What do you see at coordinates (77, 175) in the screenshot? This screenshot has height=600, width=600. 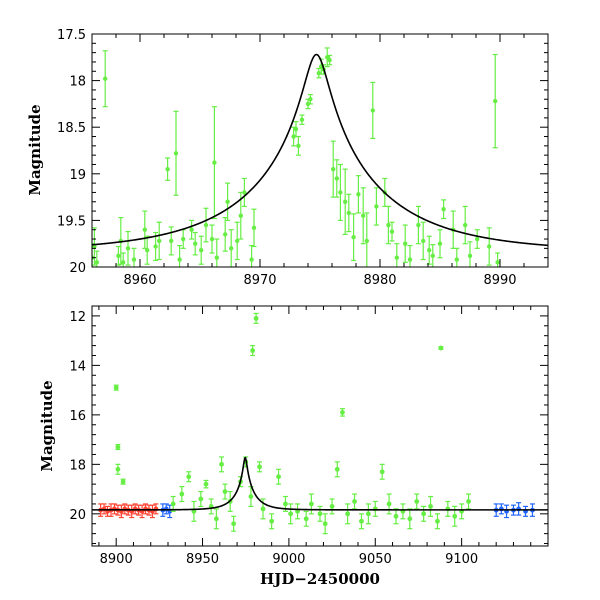 I see `y-tick-label: 19` at bounding box center [77, 175].